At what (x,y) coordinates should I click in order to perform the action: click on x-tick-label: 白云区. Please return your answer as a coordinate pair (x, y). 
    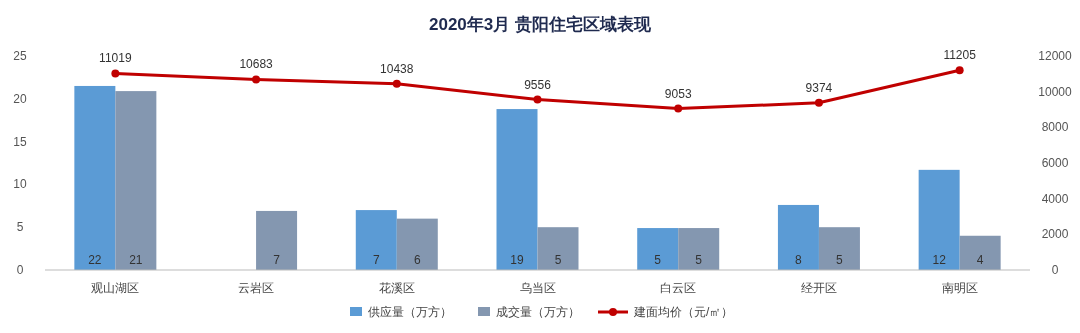
    Looking at the image, I should click on (678, 288).